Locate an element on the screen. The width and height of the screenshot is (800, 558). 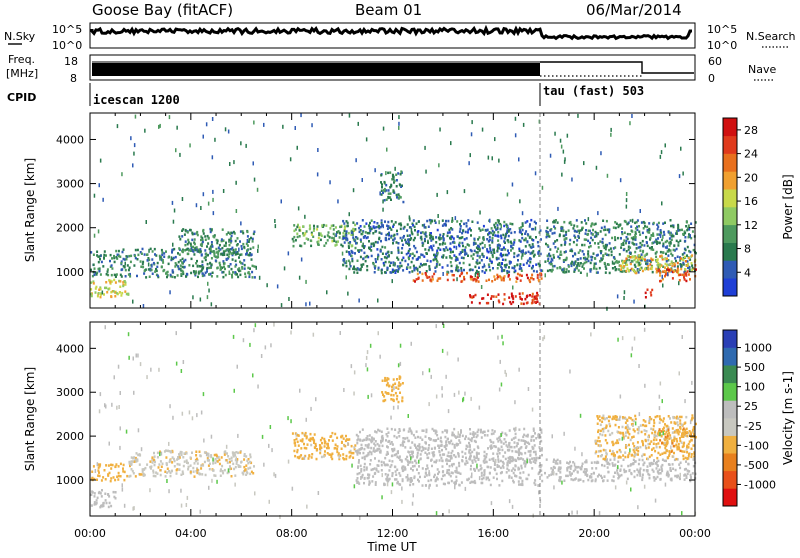
y-tick-label: 1000 is located at coordinates (70, 272).